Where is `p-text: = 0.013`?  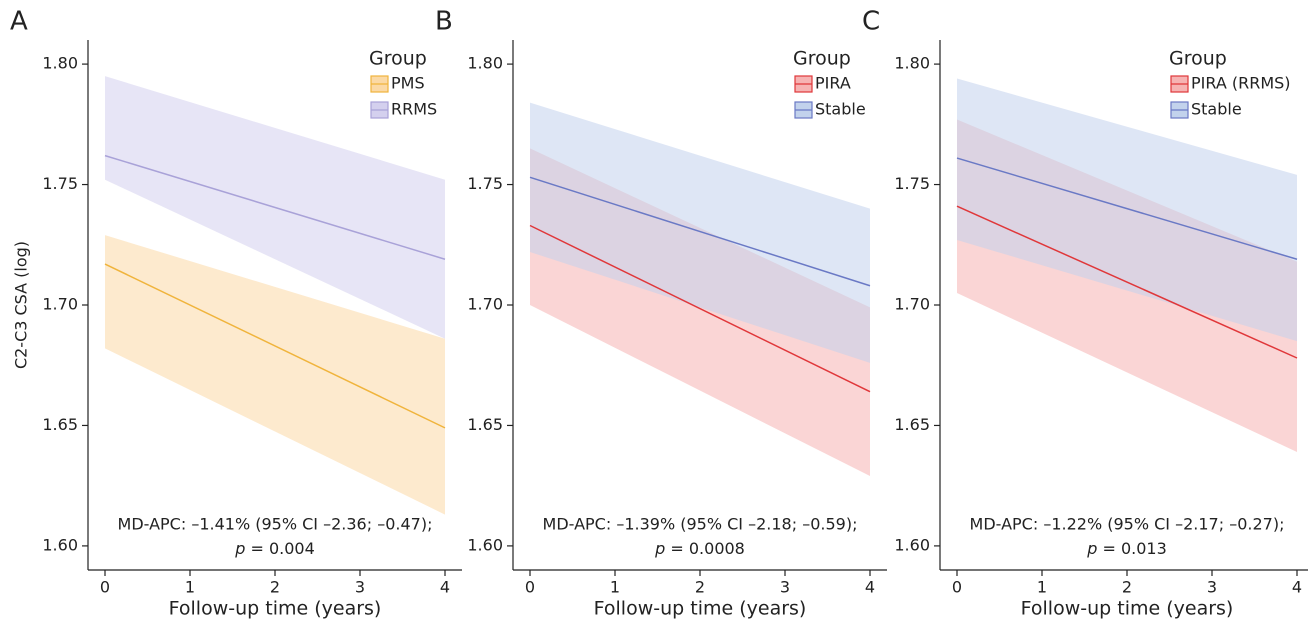 p-text: = 0.013 is located at coordinates (1134, 548).